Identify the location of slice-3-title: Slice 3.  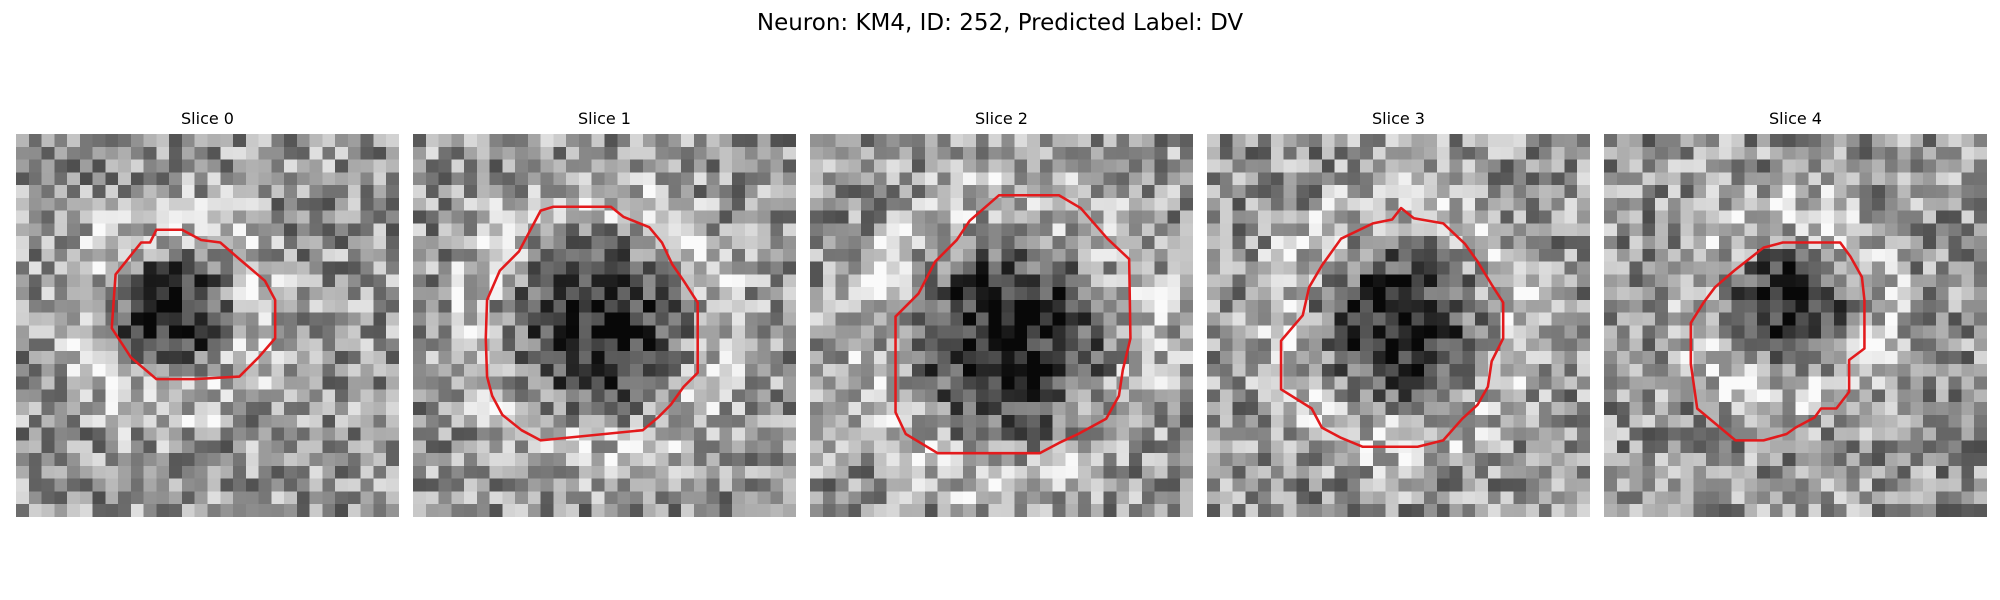
(1398, 118).